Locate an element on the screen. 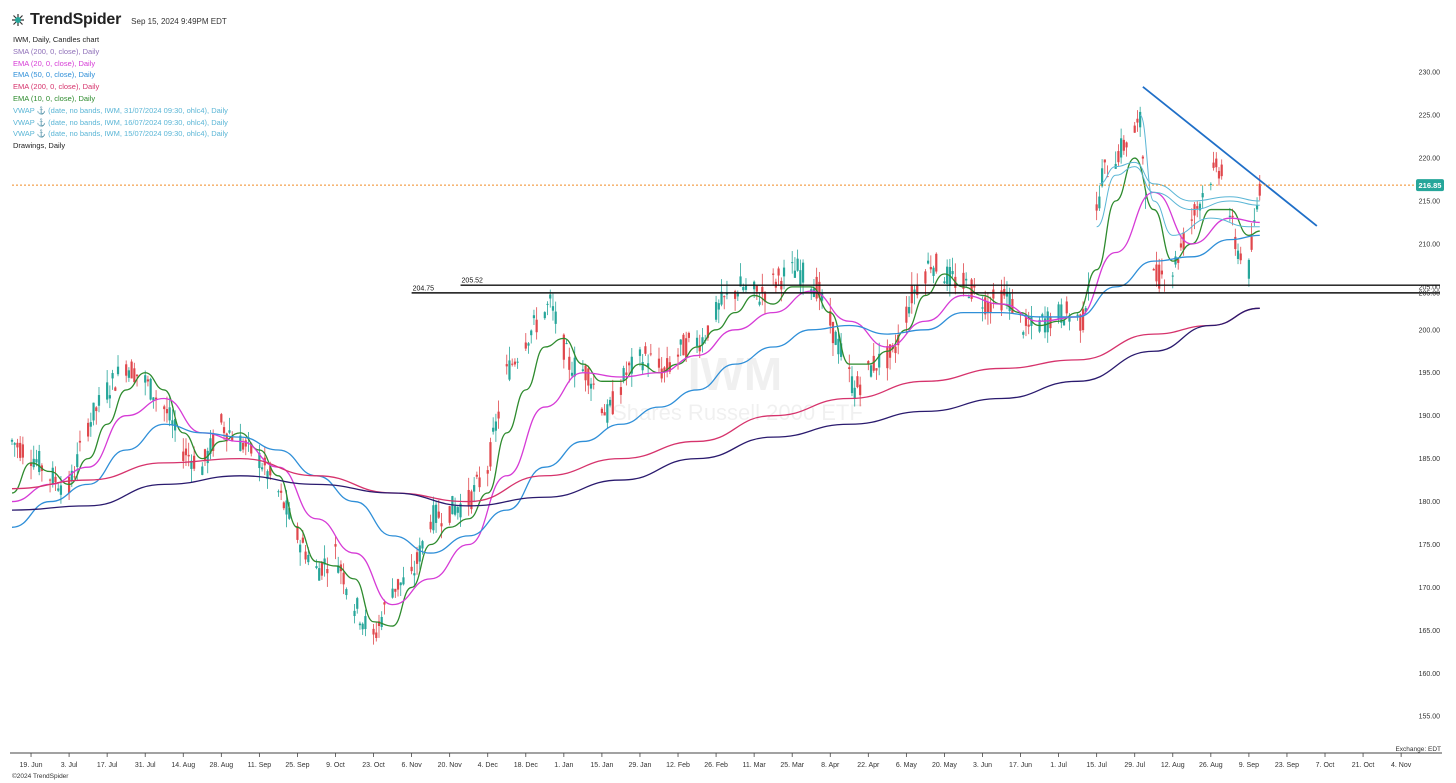 The width and height of the screenshot is (1456, 783). legend-entry: SMA (200, 0, close), Daily is located at coordinates (56, 51).